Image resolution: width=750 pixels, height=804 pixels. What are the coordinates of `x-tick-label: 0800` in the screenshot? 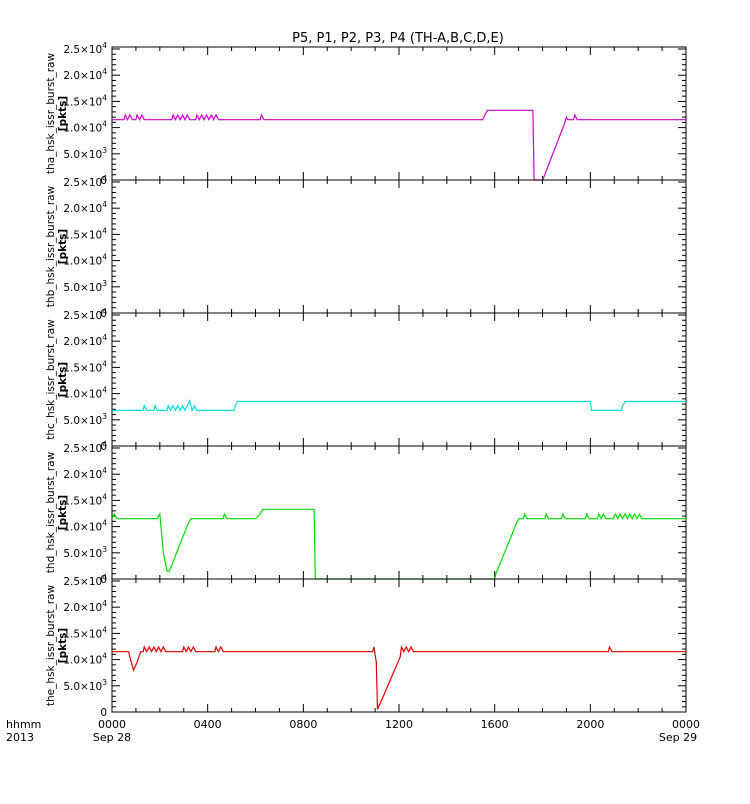 It's located at (303, 724).